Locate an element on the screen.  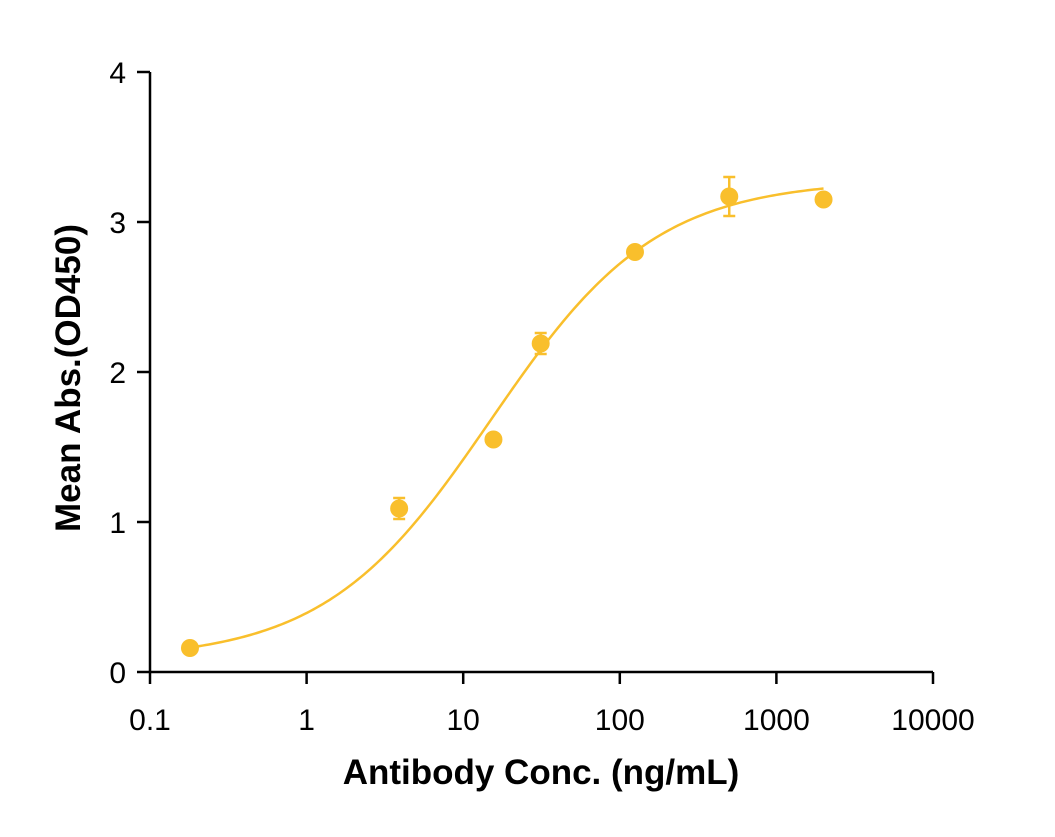
y-axis-title: Mean Abs.(OD450) is located at coordinates (68, 378).